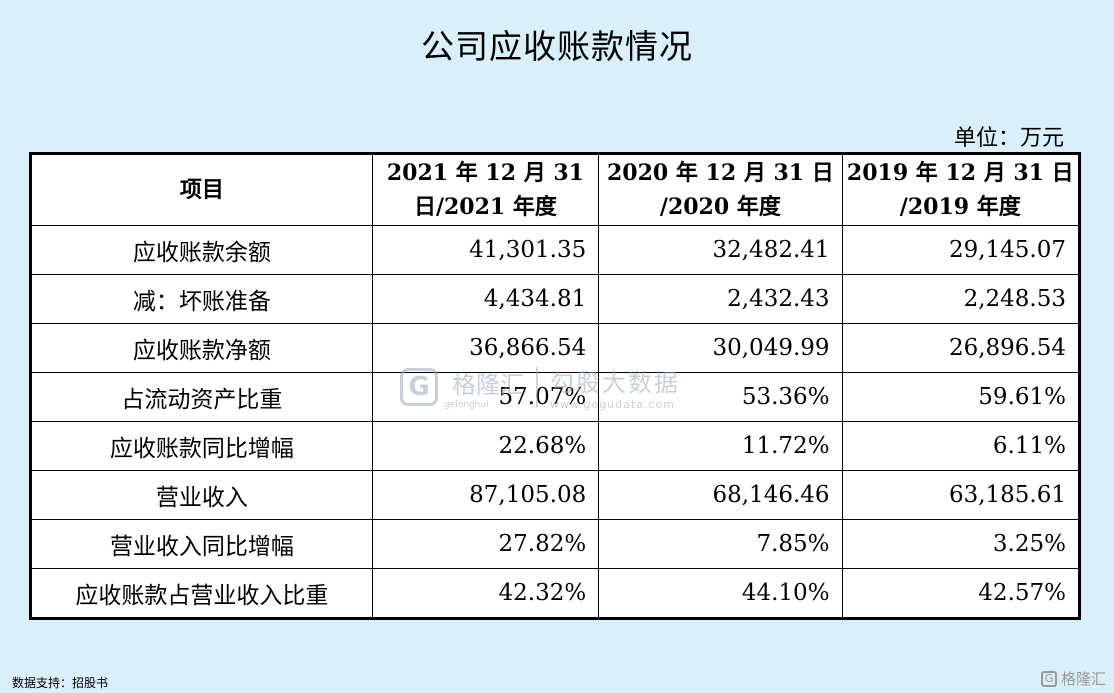 The width and height of the screenshot is (1114, 693). What do you see at coordinates (201, 299) in the screenshot?
I see `row-label: 减：坏账准备` at bounding box center [201, 299].